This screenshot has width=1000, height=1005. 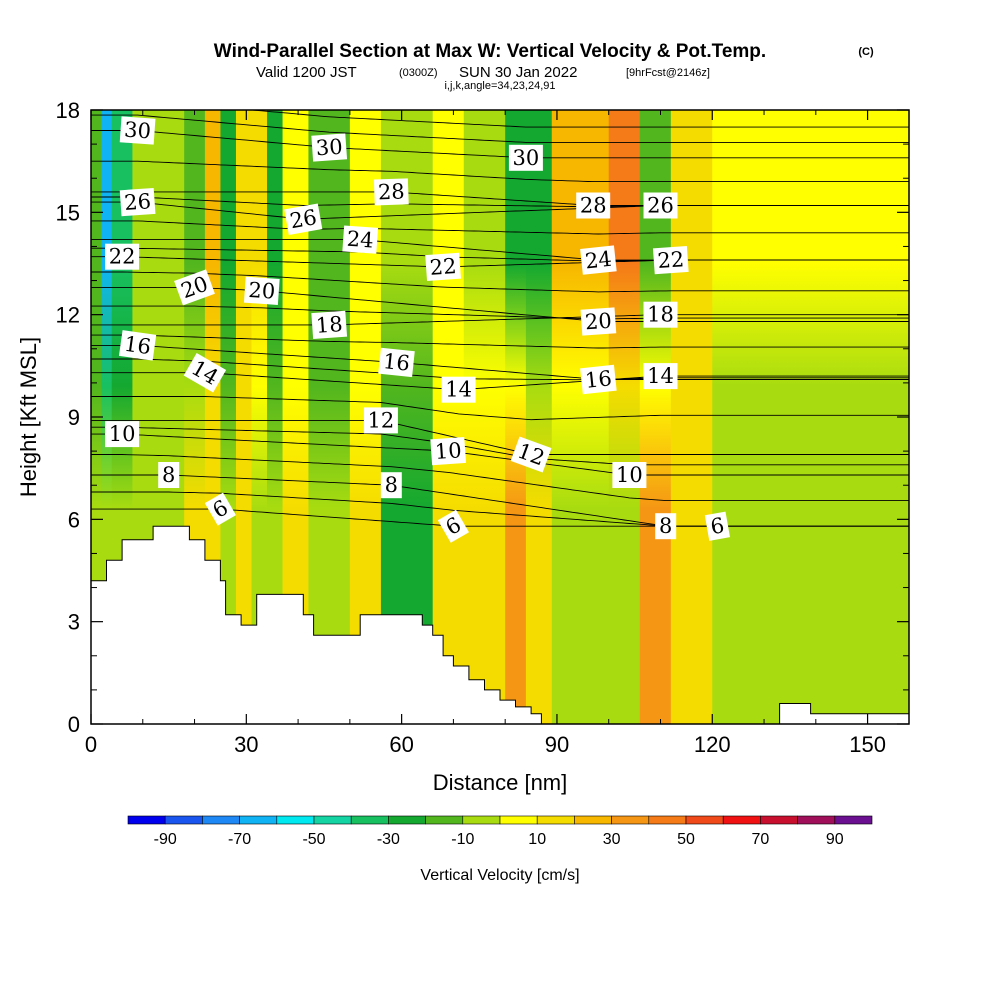 What do you see at coordinates (835, 839) in the screenshot?
I see `colorbar-tick-label: 90` at bounding box center [835, 839].